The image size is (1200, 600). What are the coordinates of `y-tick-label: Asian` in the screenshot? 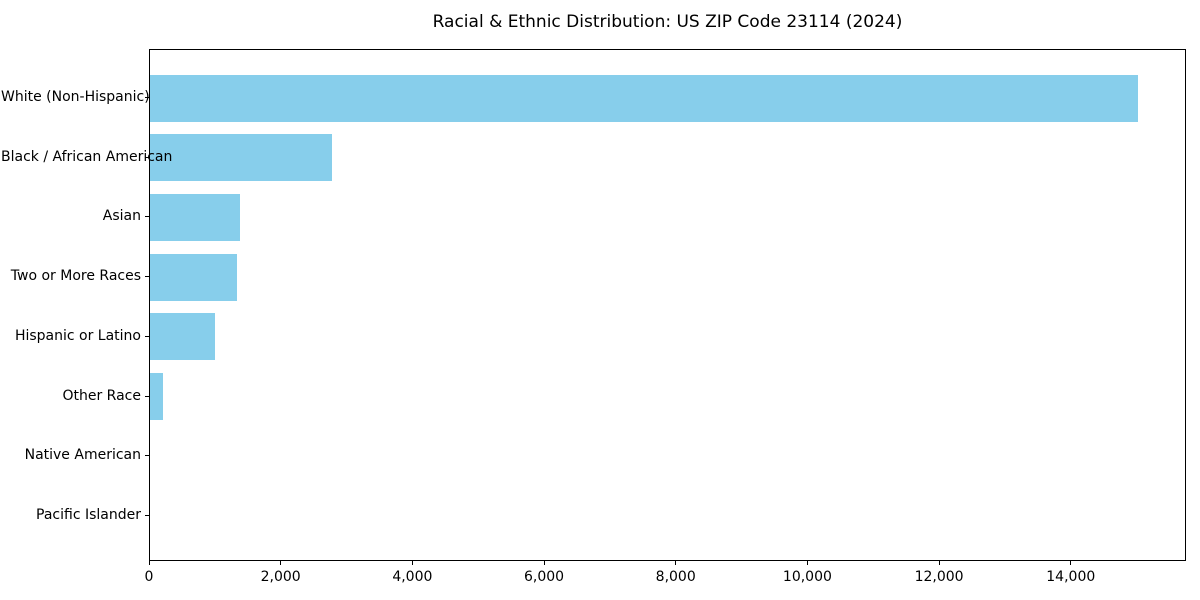 It's located at (121, 216).